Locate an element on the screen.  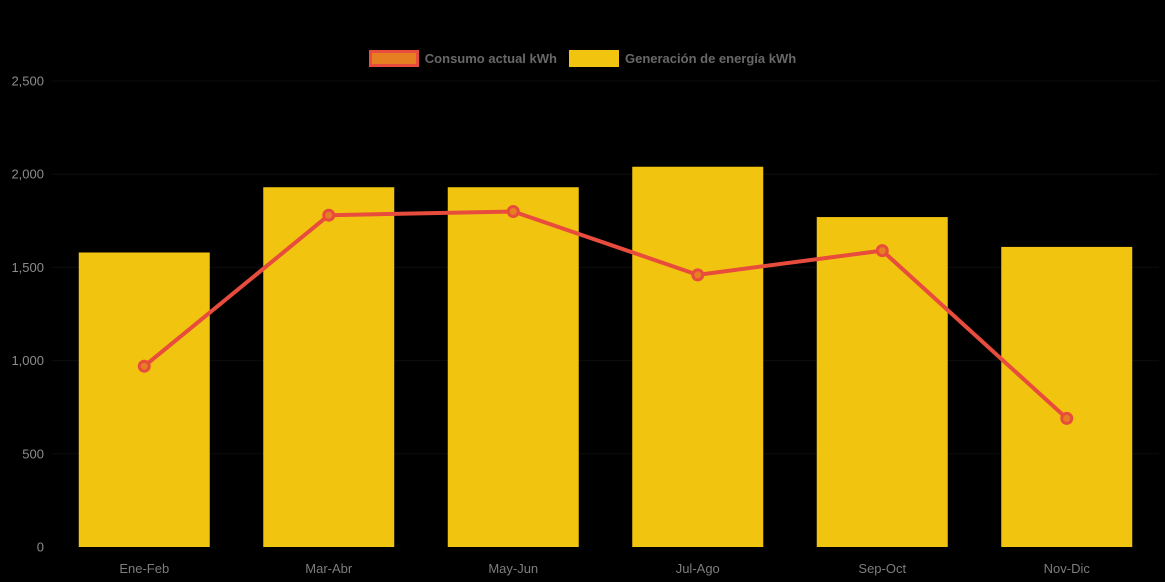
bar-mar-abr is located at coordinates (329, 367).